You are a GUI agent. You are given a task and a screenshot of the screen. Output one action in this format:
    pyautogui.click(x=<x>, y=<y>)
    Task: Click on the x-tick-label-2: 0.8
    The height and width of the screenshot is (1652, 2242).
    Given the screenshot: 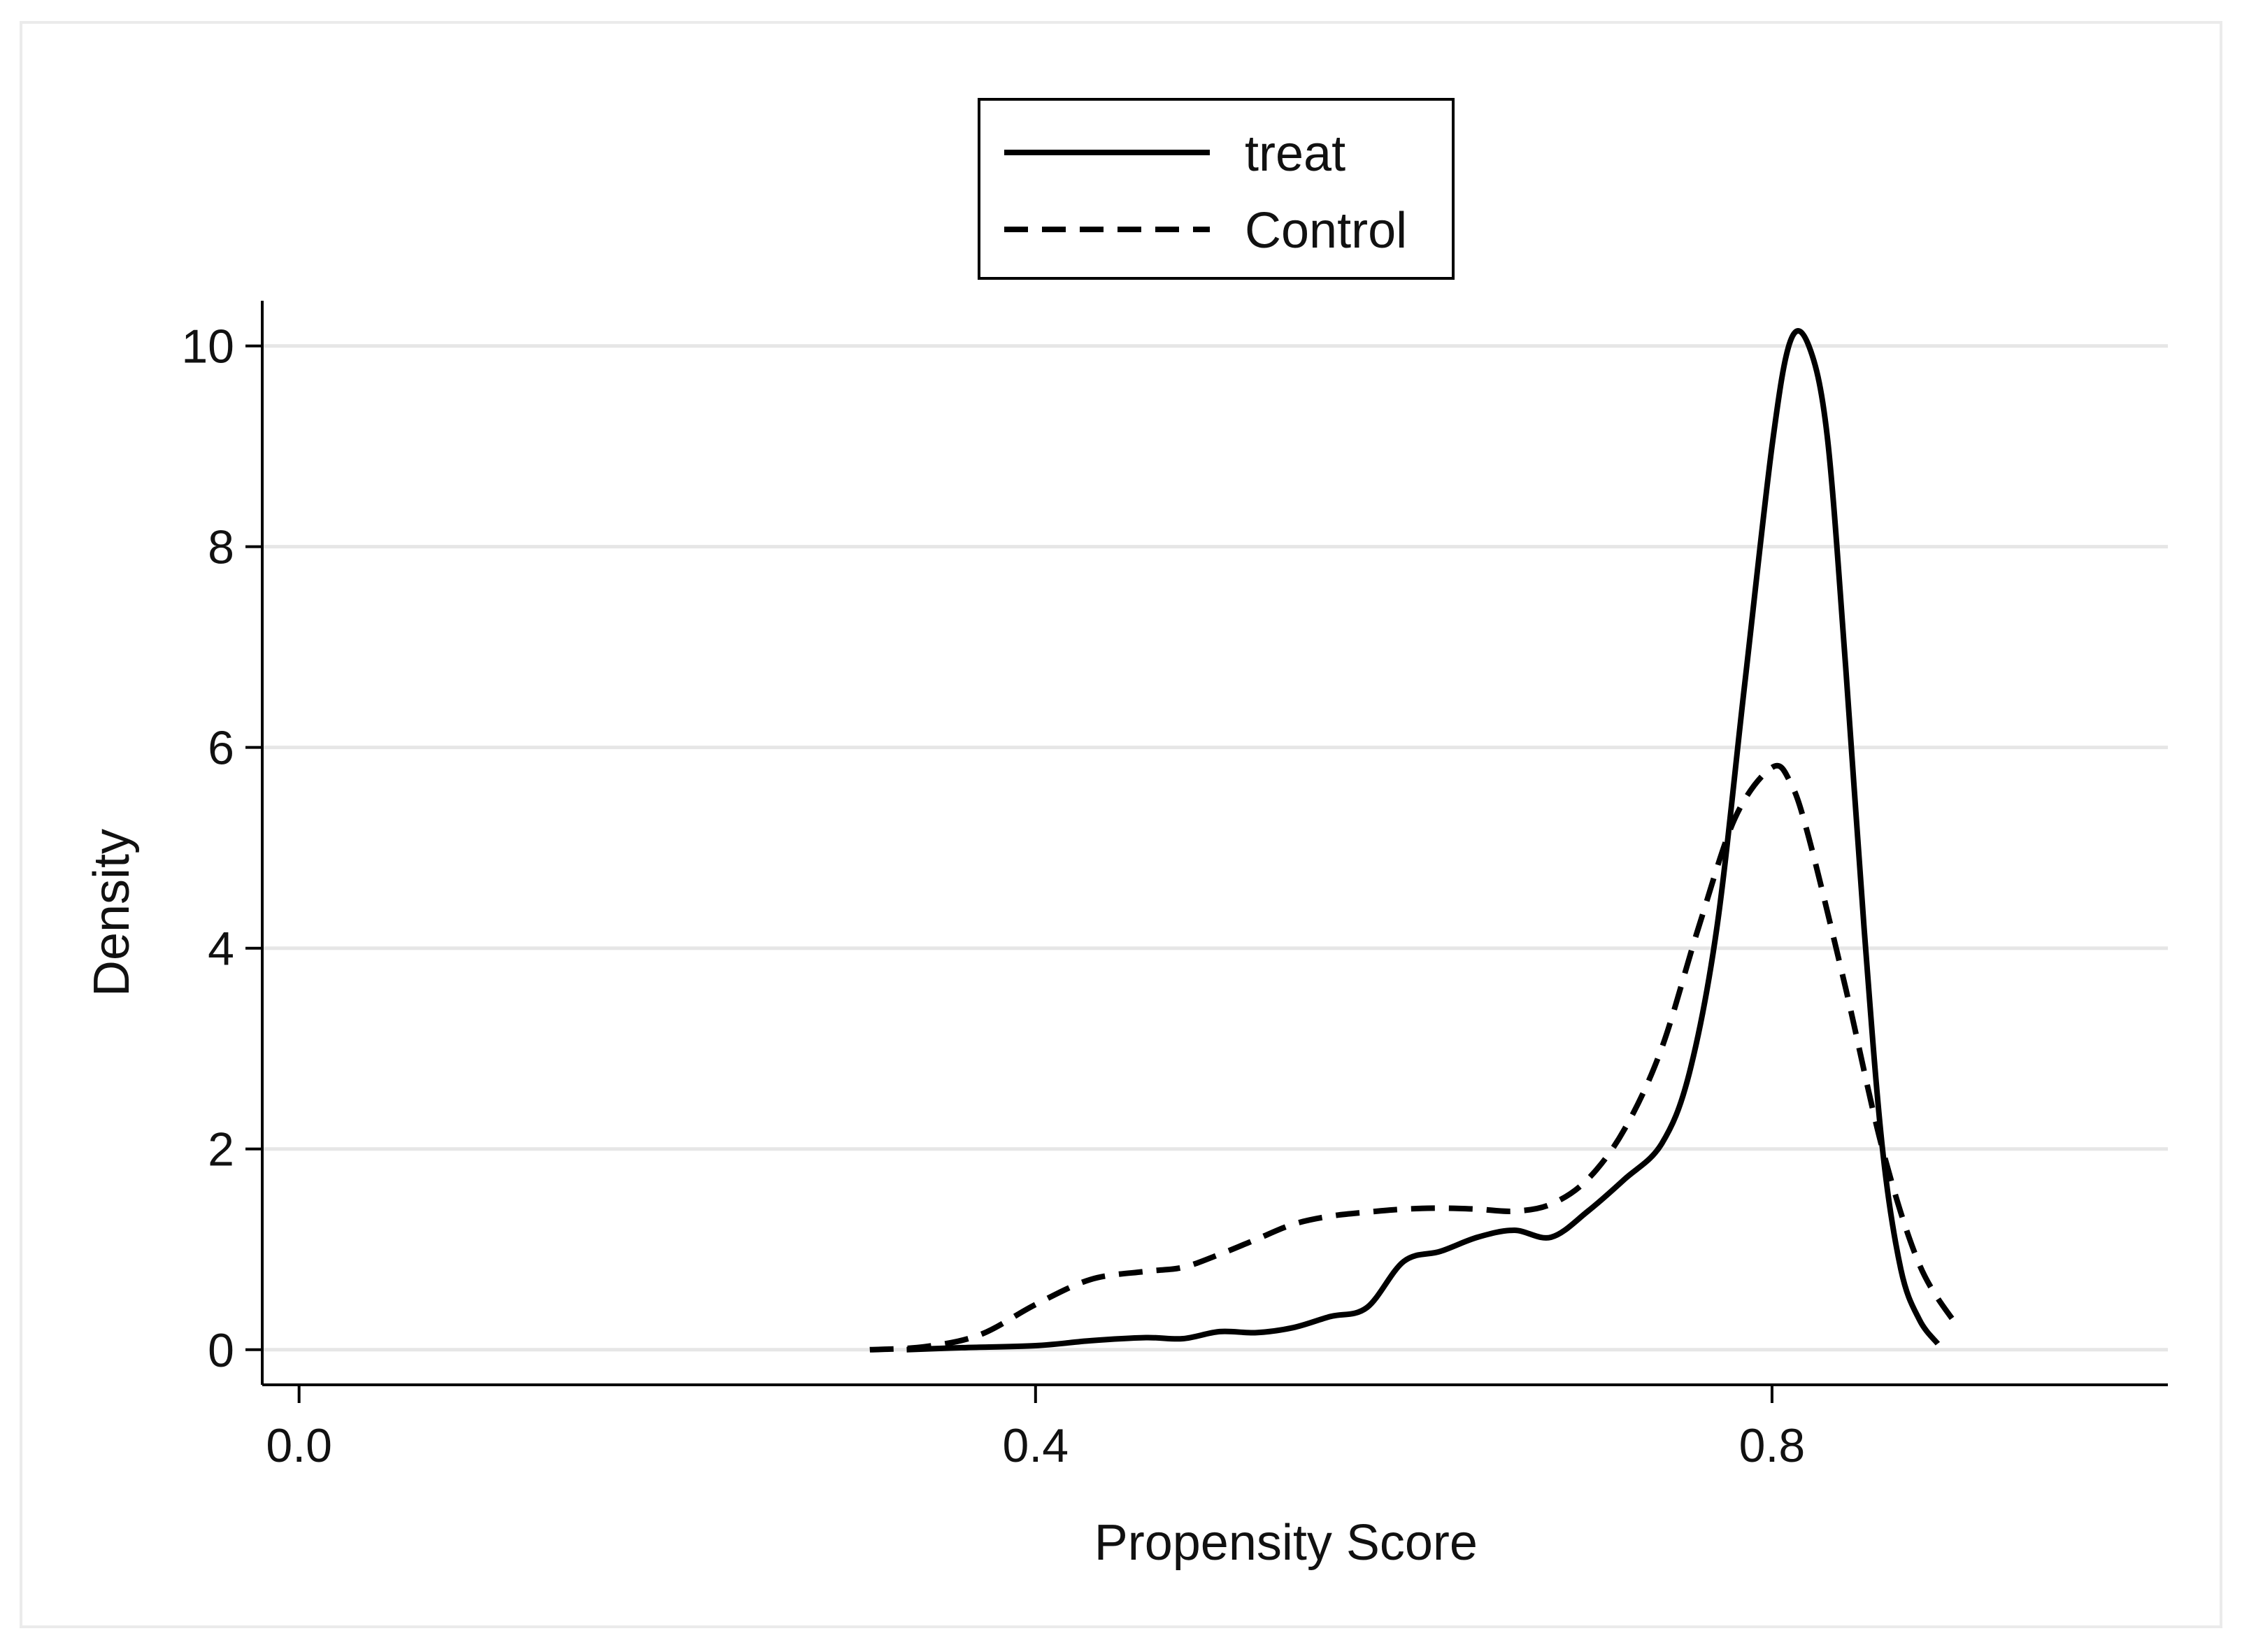 What is the action you would take?
    pyautogui.click(x=1772, y=1445)
    